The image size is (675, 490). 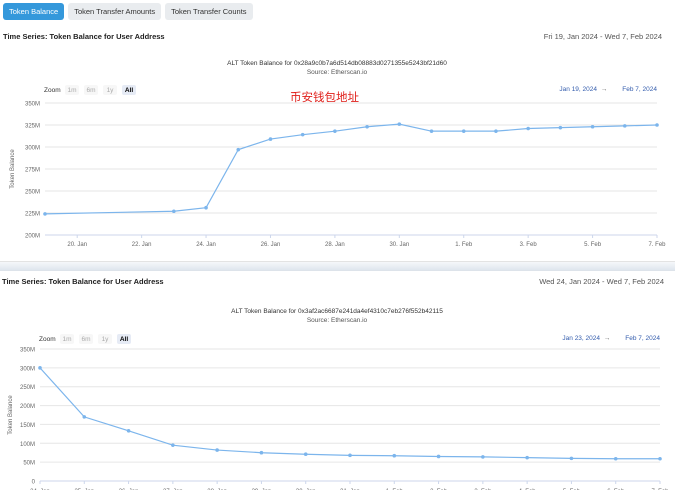 What do you see at coordinates (657, 245) in the screenshot?
I see `x-tick-label: 7. Feb` at bounding box center [657, 245].